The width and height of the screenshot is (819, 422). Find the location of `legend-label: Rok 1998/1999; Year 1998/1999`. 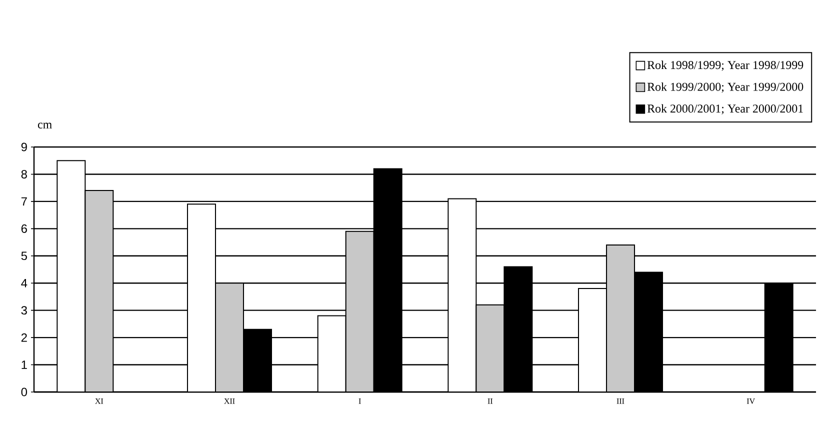

legend-label: Rok 1998/1999; Year 1998/1999 is located at coordinates (725, 65).